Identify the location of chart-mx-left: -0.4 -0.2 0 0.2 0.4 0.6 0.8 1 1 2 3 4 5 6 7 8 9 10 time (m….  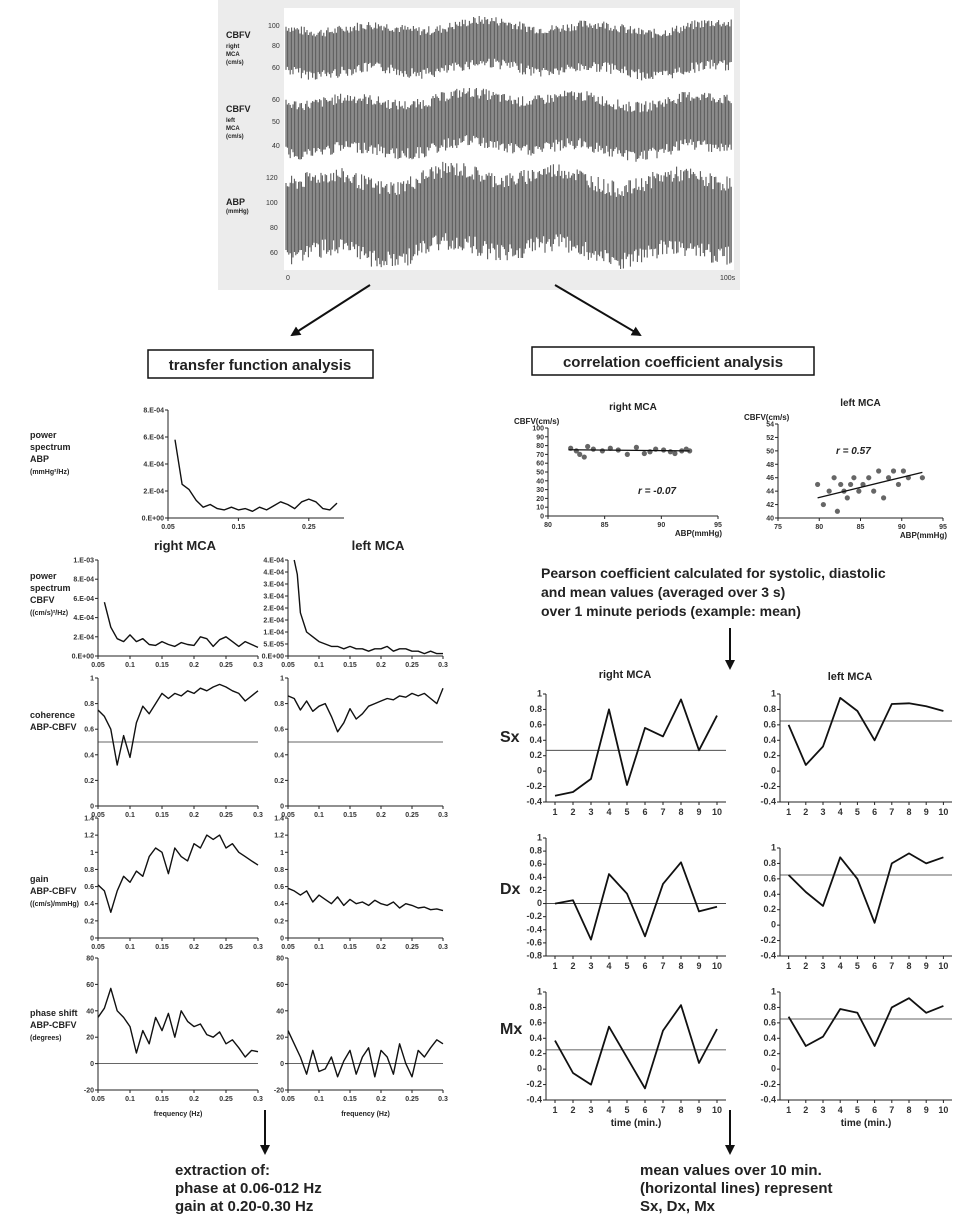
(856, 1058).